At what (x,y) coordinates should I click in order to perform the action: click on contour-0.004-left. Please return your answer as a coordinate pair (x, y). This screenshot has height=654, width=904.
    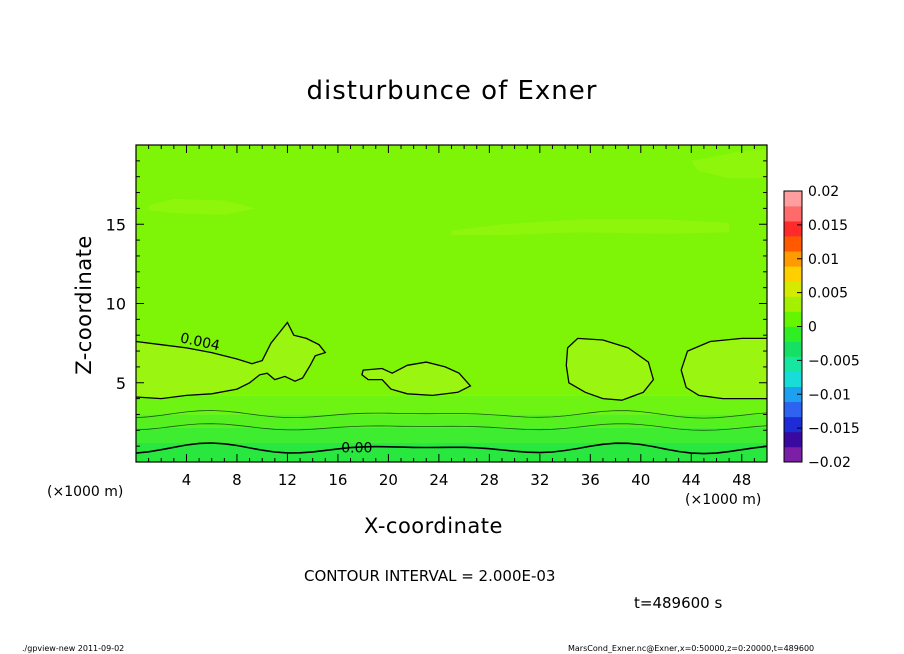
    Looking at the image, I should click on (231, 360).